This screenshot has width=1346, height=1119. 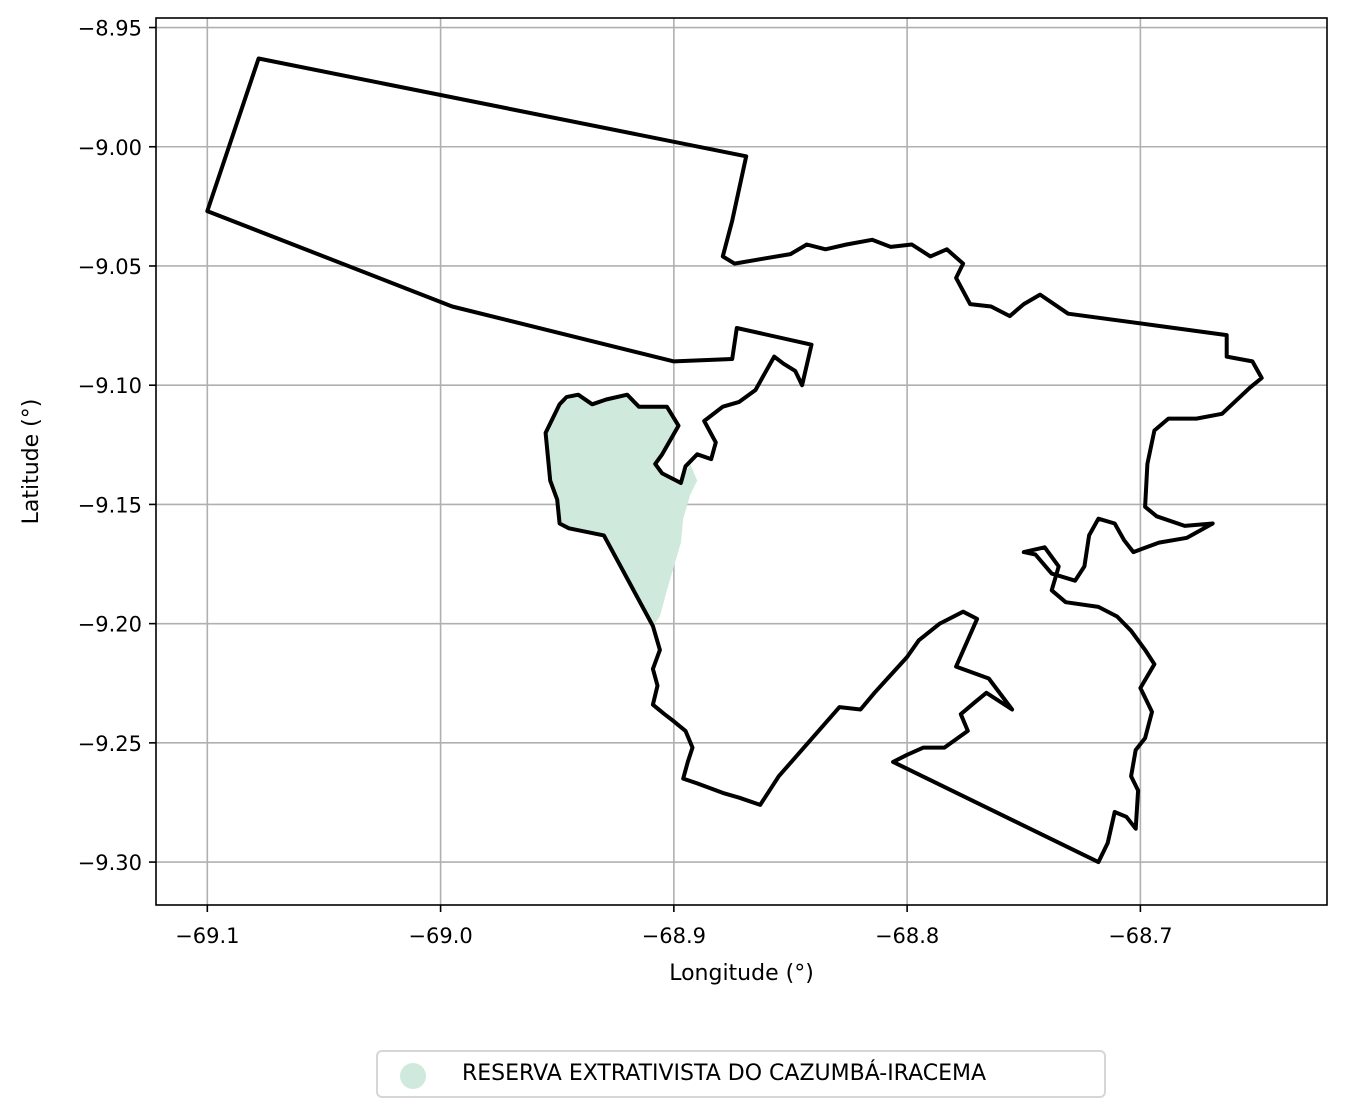 I want to click on y-tick-label: −9.30, so click(x=110, y=863).